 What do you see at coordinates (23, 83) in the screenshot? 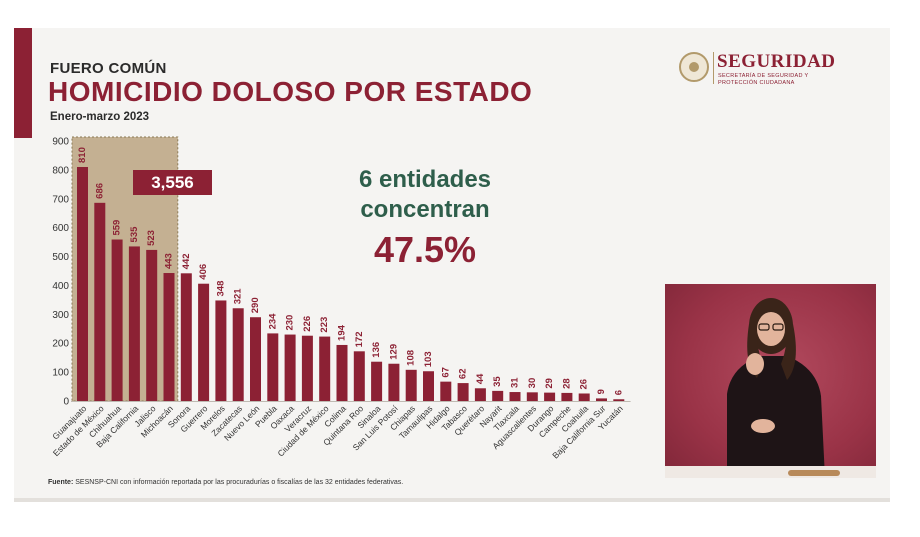
I see `accent-bar` at bounding box center [23, 83].